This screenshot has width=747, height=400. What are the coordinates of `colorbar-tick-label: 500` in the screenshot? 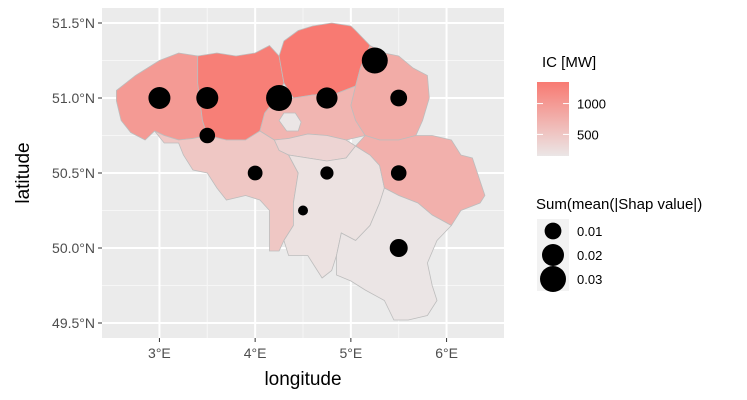 It's located at (588, 134).